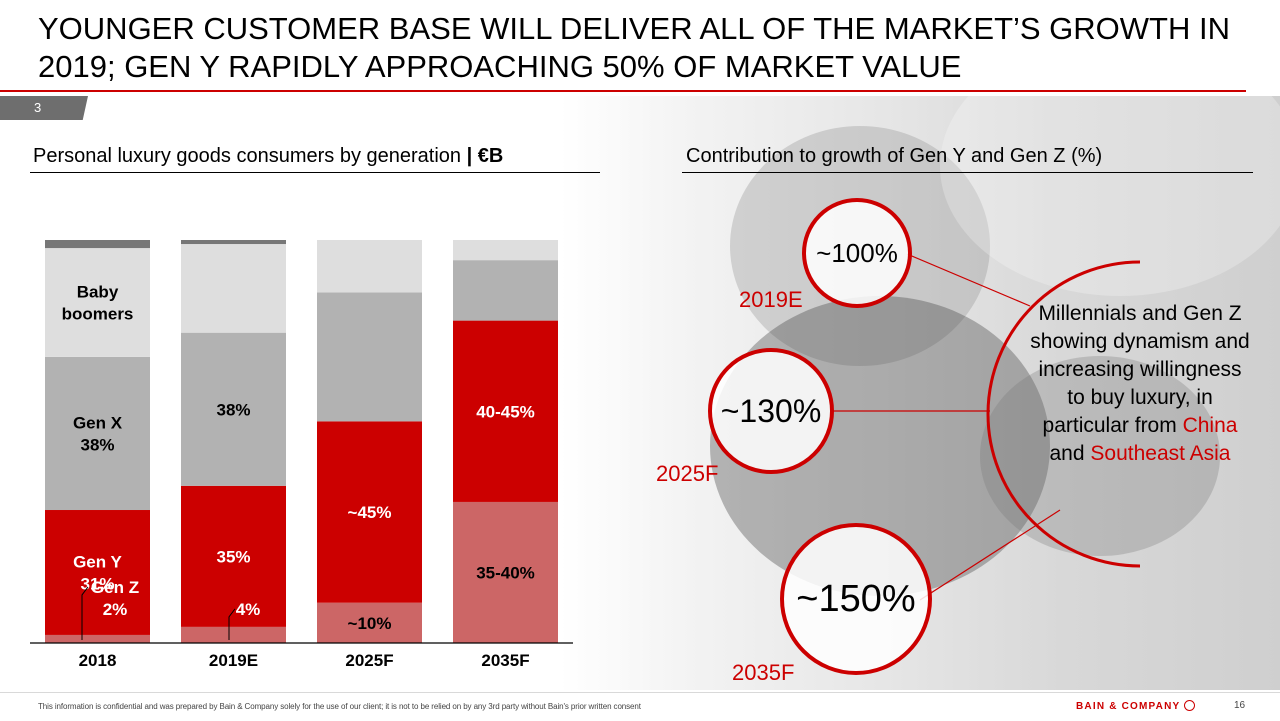 This screenshot has height=721, width=1280. I want to click on bar-2035f-gen-x, so click(505, 290).